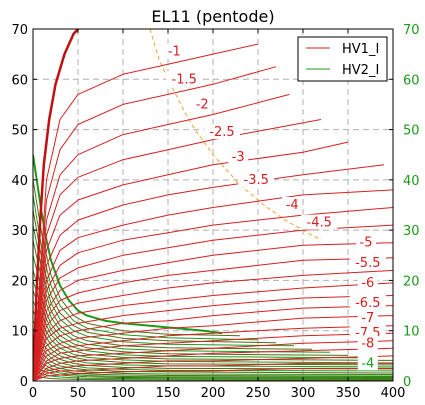 The width and height of the screenshot is (425, 405). I want to click on curve-label: -5.5, so click(367, 263).